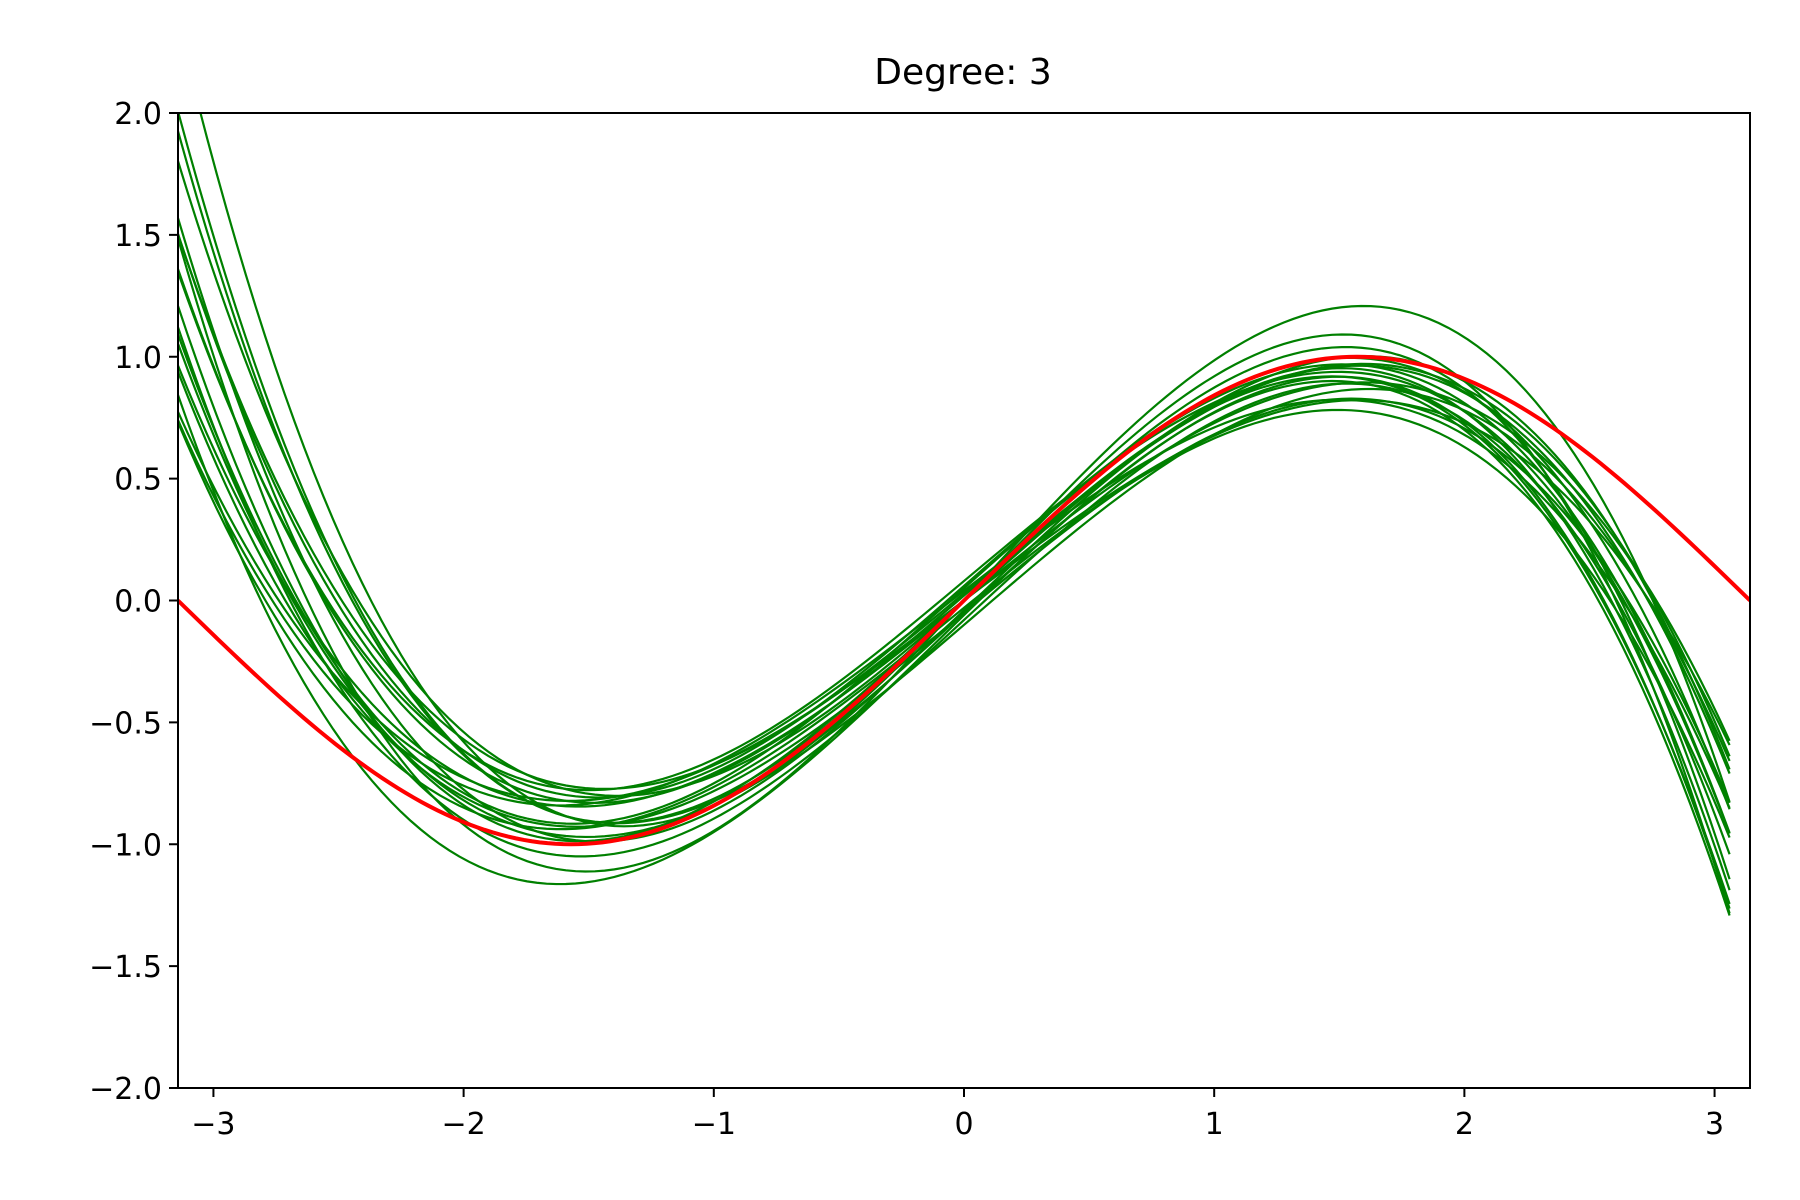 Image resolution: width=1800 pixels, height=1200 pixels. I want to click on x-axis: −3 −2 −1 0 1 2 3, so click(957, 1115).